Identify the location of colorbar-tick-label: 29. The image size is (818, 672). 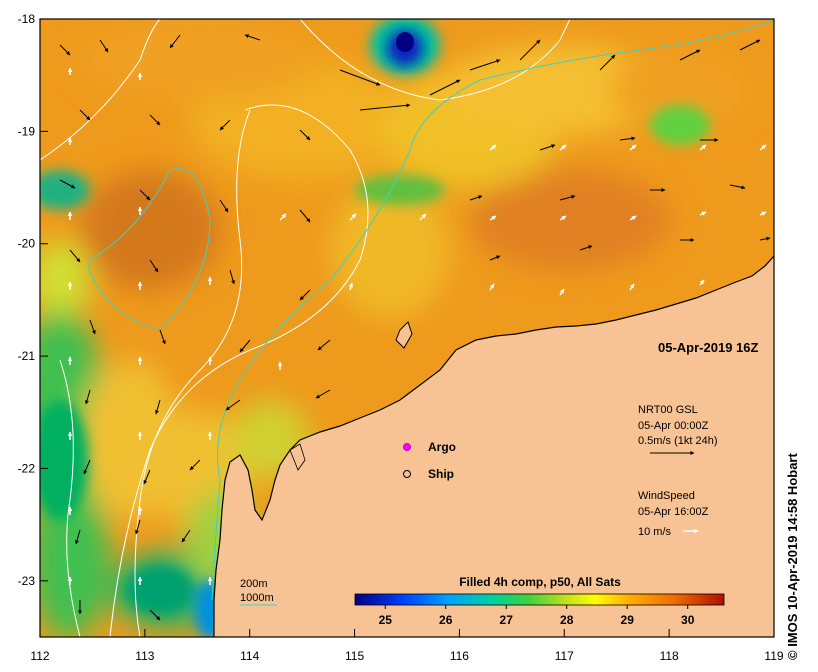
(628, 620).